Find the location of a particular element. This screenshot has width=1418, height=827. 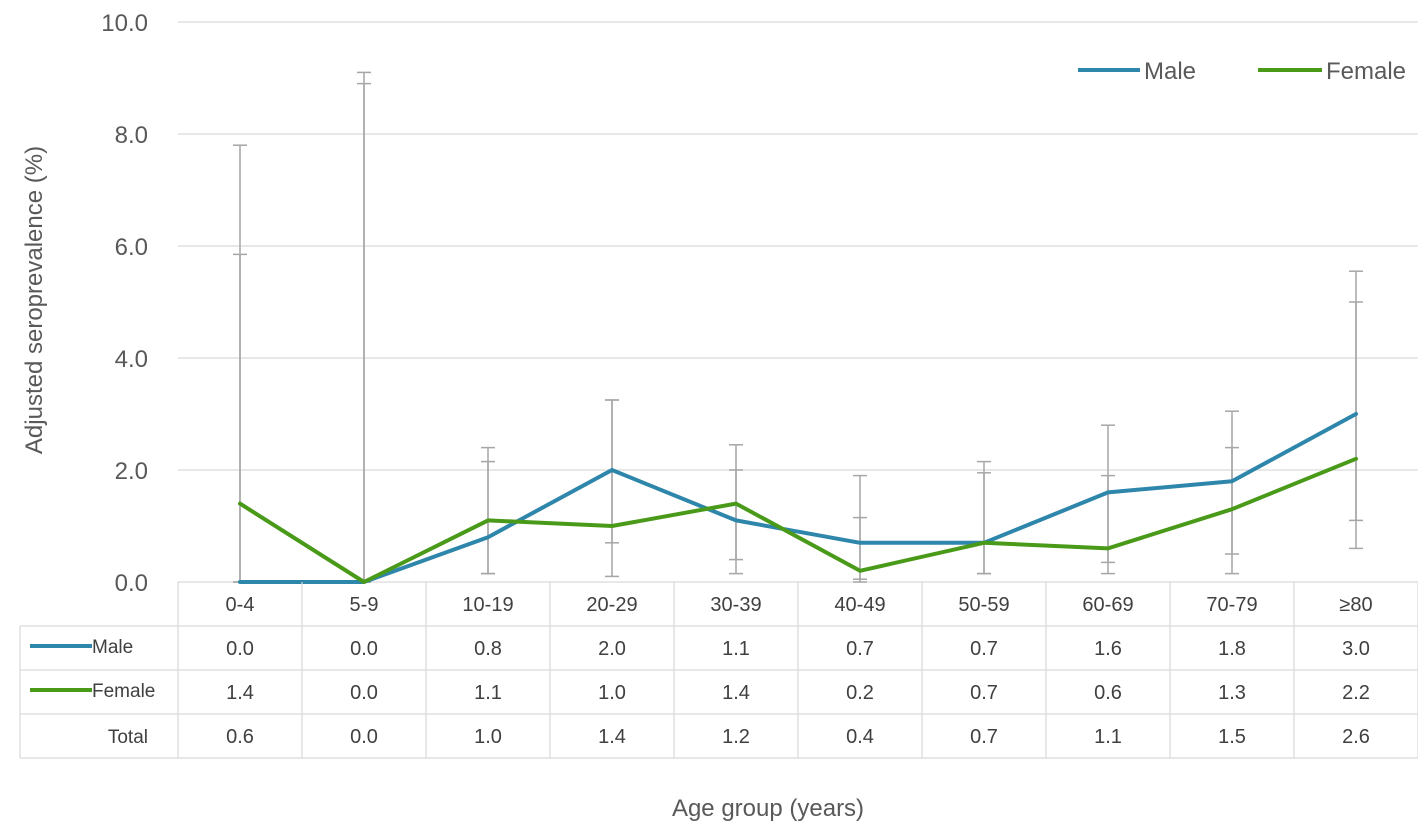

table-row-label: Total is located at coordinates (128, 737).